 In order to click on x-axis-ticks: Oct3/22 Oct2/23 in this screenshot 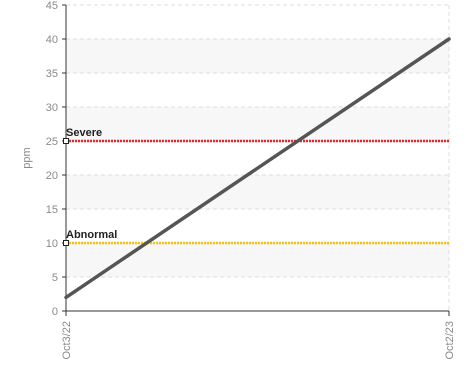, I will do `click(258, 335)`.